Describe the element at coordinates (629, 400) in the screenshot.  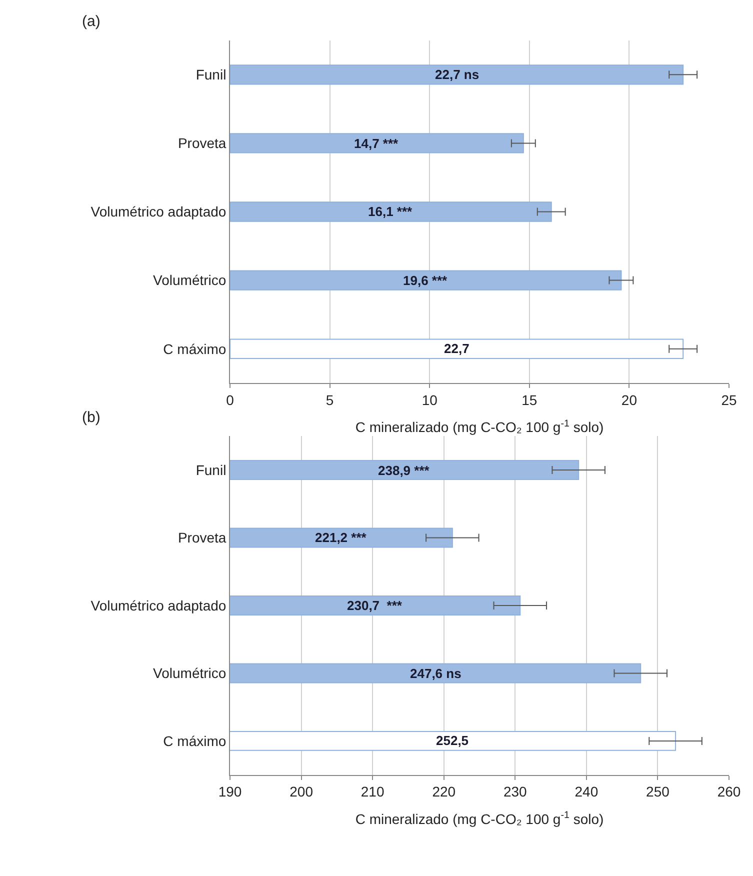
I see `x-tick-label: 20` at that location.